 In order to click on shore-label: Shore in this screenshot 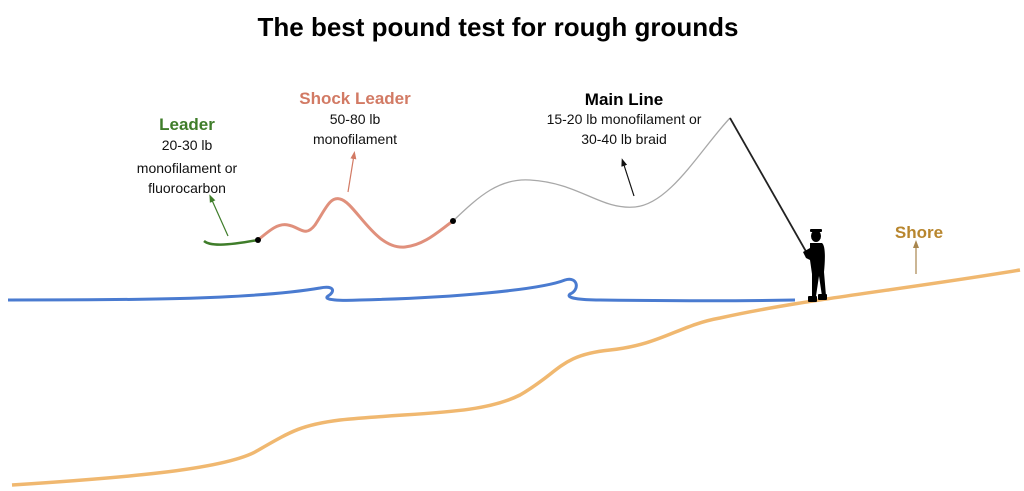, I will do `click(919, 232)`.